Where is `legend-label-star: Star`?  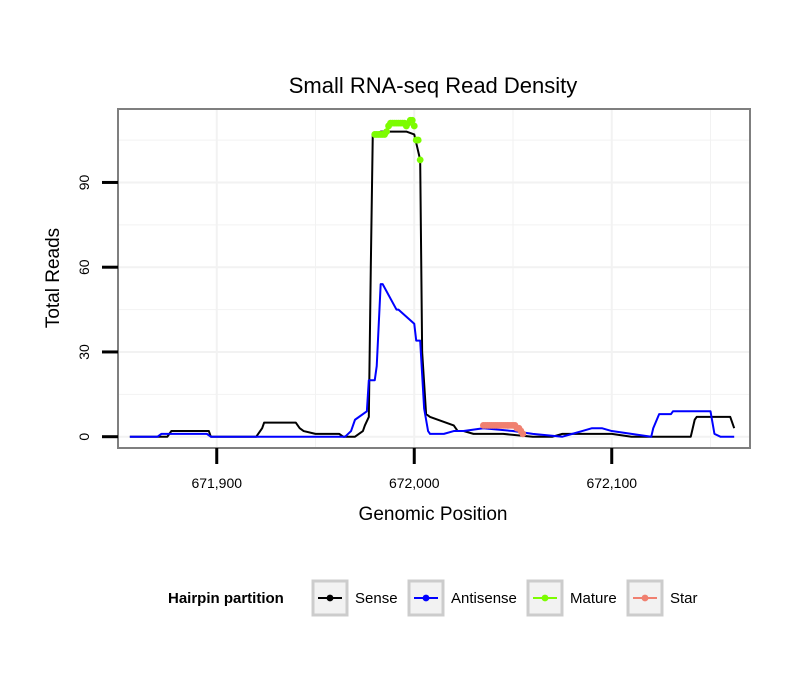 legend-label-star: Star is located at coordinates (684, 598).